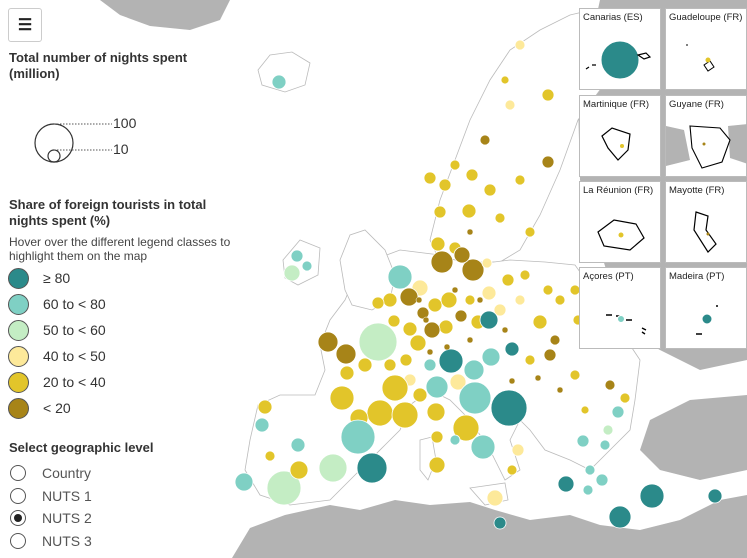 The height and width of the screenshot is (558, 747). Describe the element at coordinates (82, 496) in the screenshot. I see `geo-level-radio: NUTS 1` at that location.